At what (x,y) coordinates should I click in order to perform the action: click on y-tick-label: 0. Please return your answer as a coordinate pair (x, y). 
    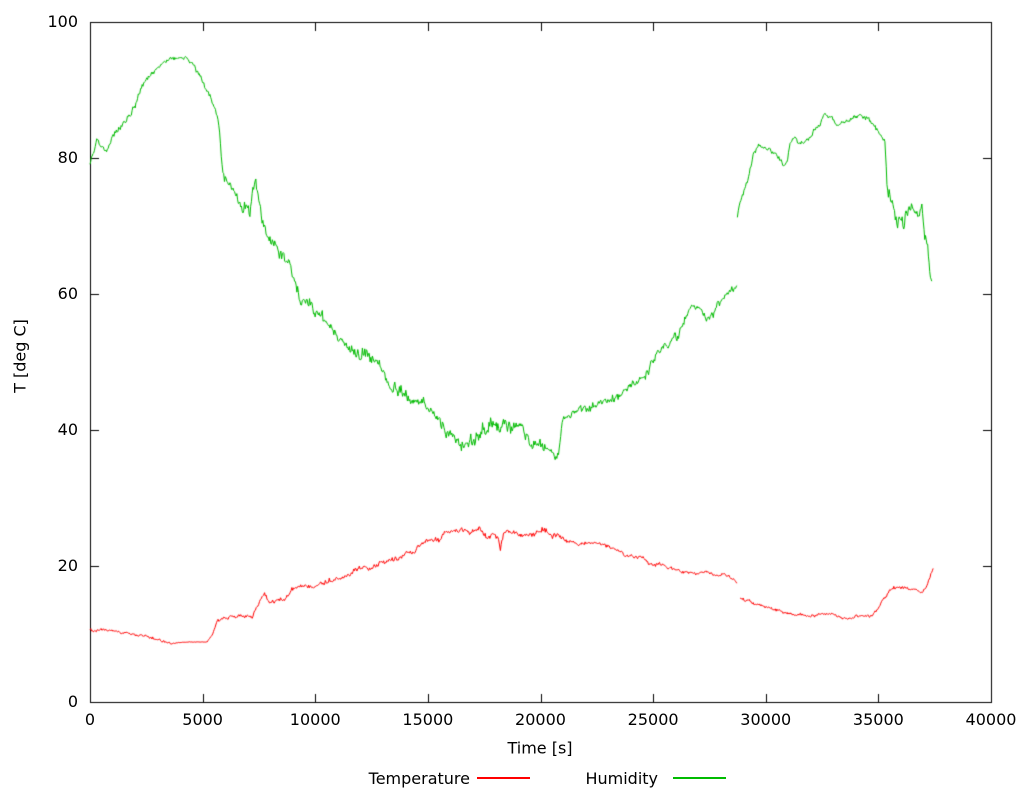
    Looking at the image, I should click on (72, 701).